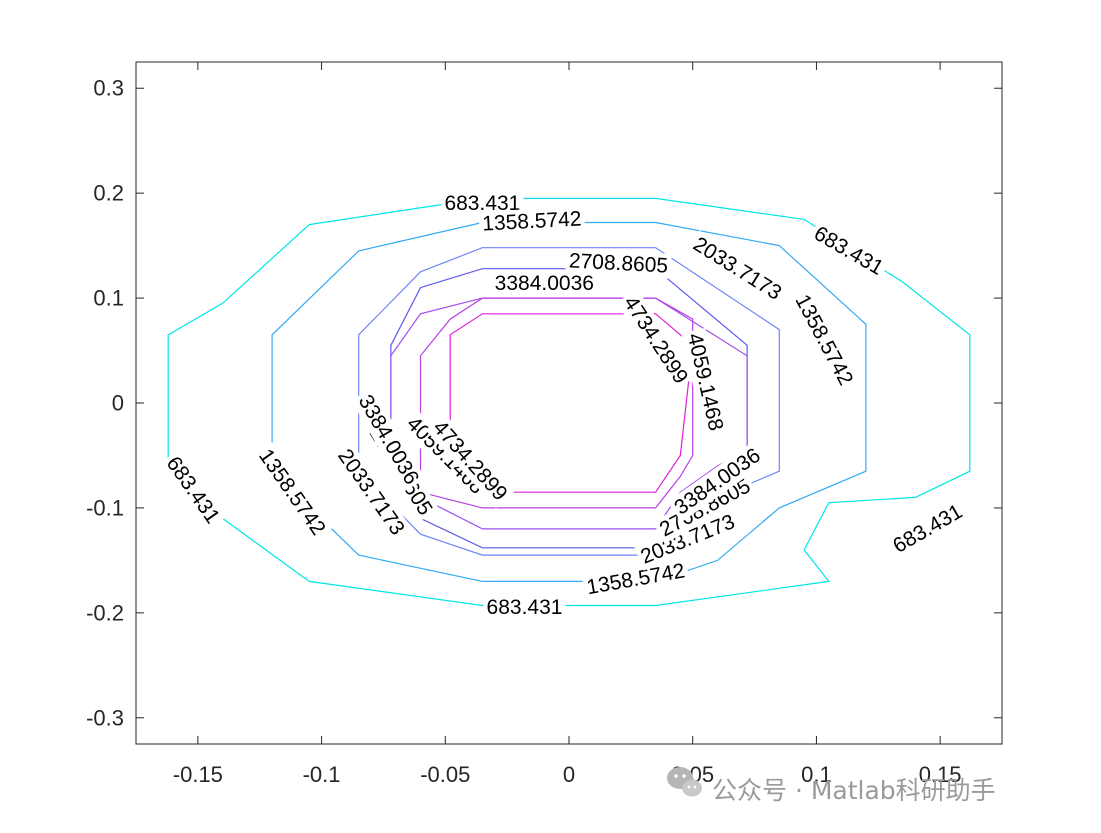 The image size is (1101, 833). I want to click on x-tick-label: -0.1, so click(322, 774).